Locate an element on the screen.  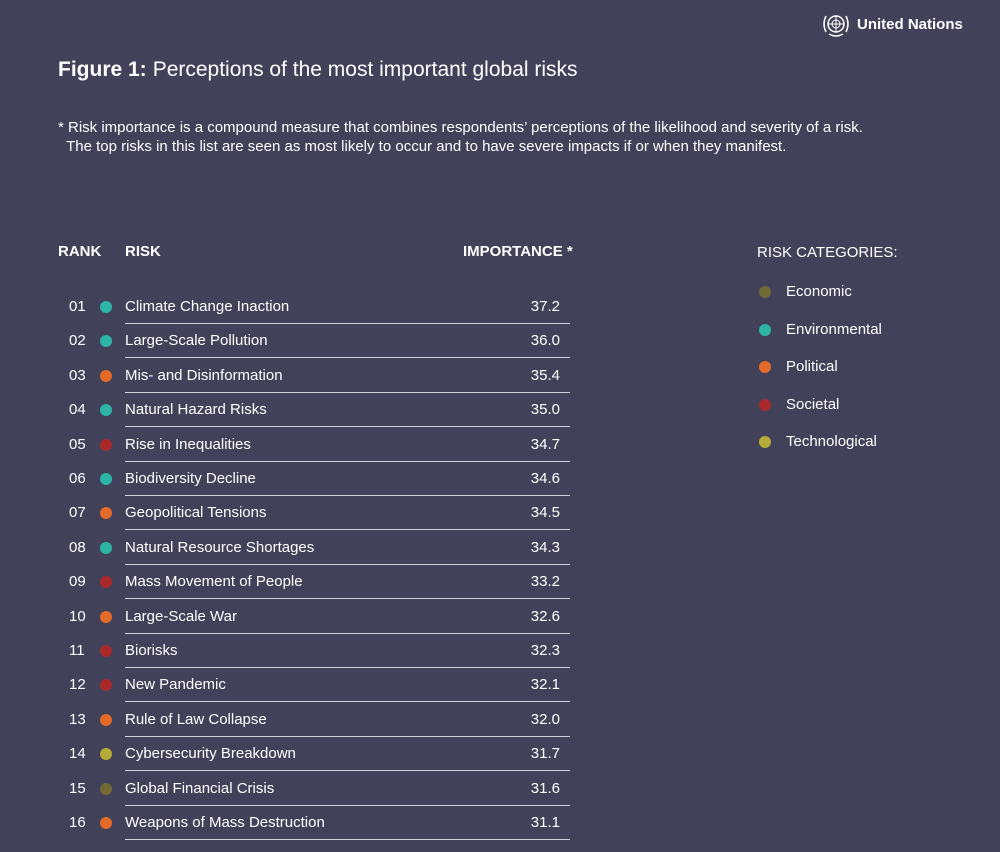
risk-cell: Natural Resource Shortages is located at coordinates (220, 547).